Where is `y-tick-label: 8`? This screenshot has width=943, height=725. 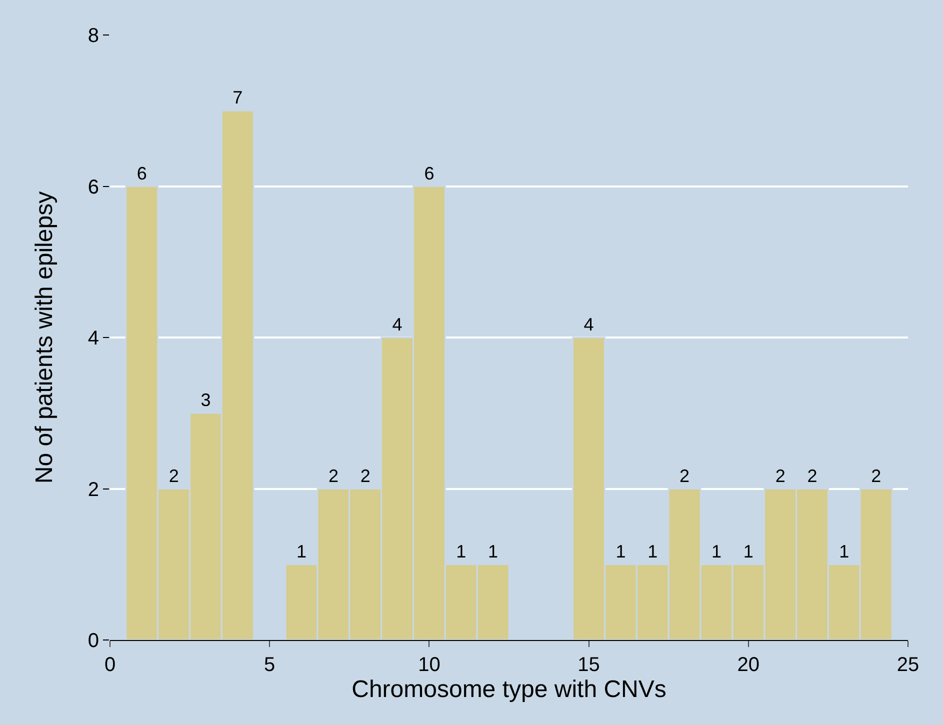 y-tick-label: 8 is located at coordinates (93, 36).